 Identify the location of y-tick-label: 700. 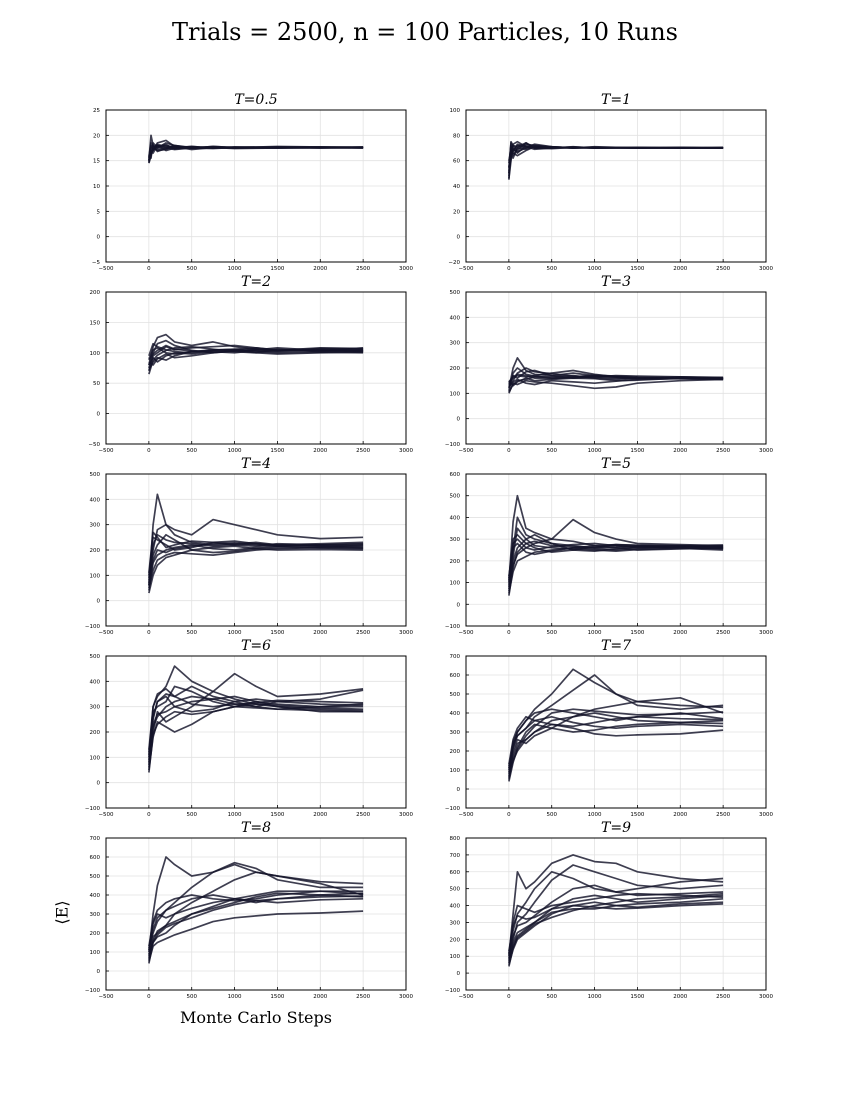
(455, 657).